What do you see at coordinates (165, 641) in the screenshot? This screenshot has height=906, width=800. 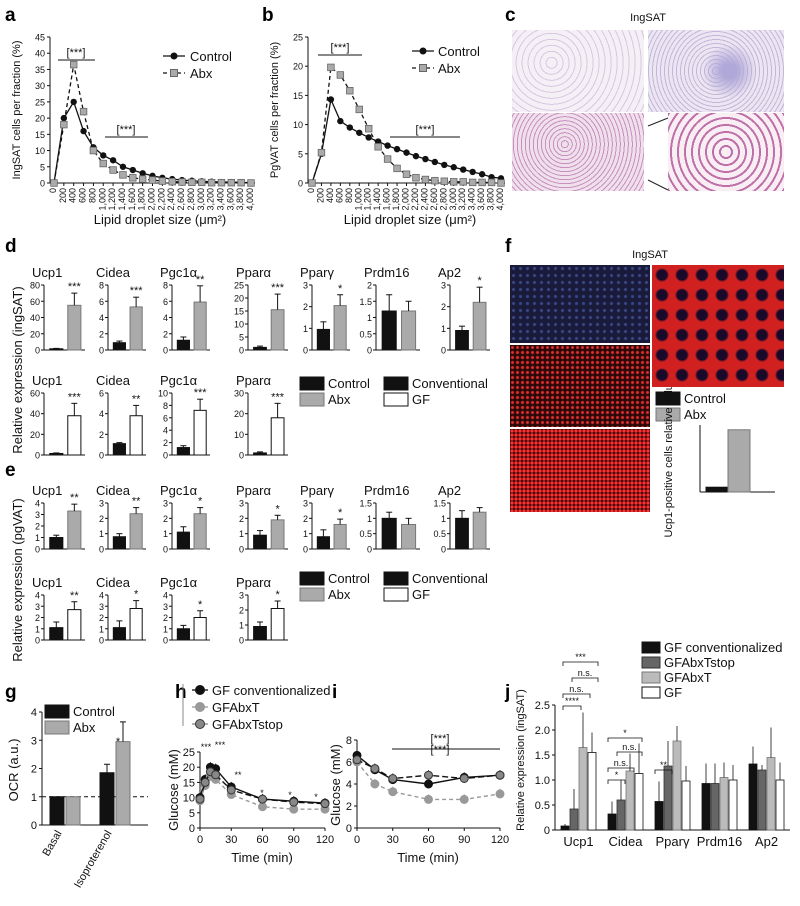 I see `y-tick-label-e-bot-2: 0` at bounding box center [165, 641].